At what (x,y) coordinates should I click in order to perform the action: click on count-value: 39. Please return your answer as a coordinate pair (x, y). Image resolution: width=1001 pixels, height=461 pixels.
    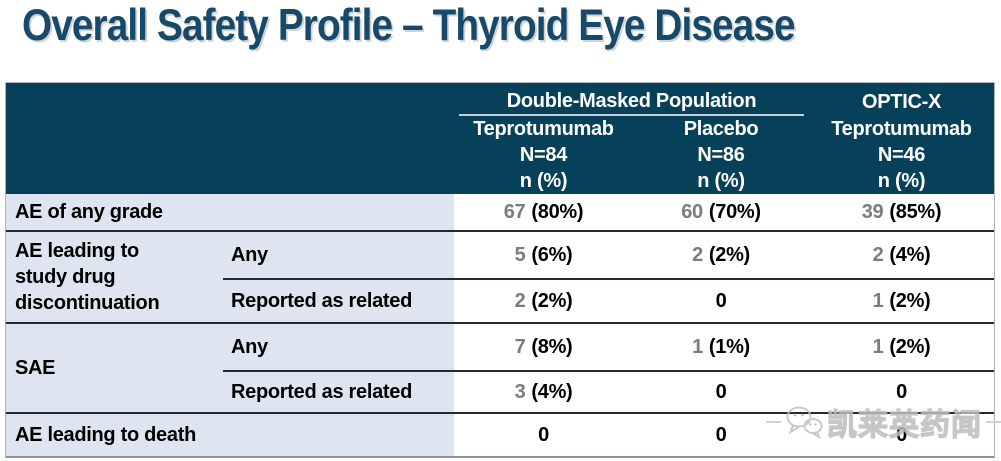
    Looking at the image, I should click on (872, 211).